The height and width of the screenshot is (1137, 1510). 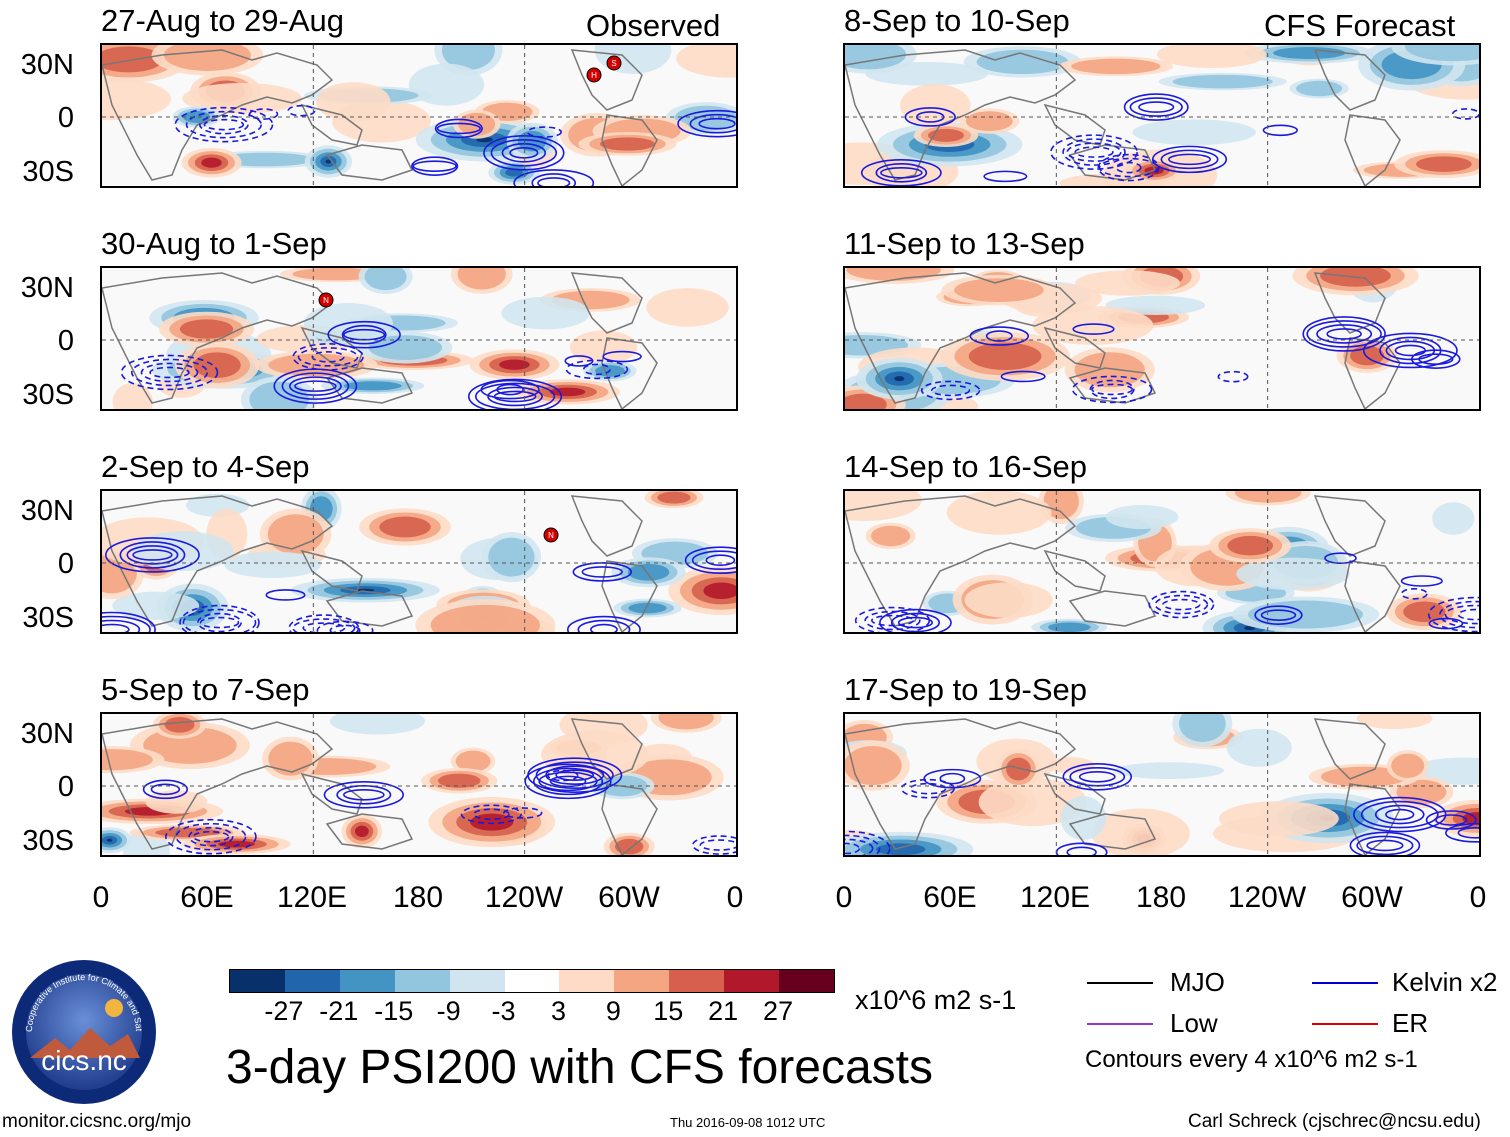 What do you see at coordinates (613, 1011) in the screenshot?
I see `colorbar-label: 9` at bounding box center [613, 1011].